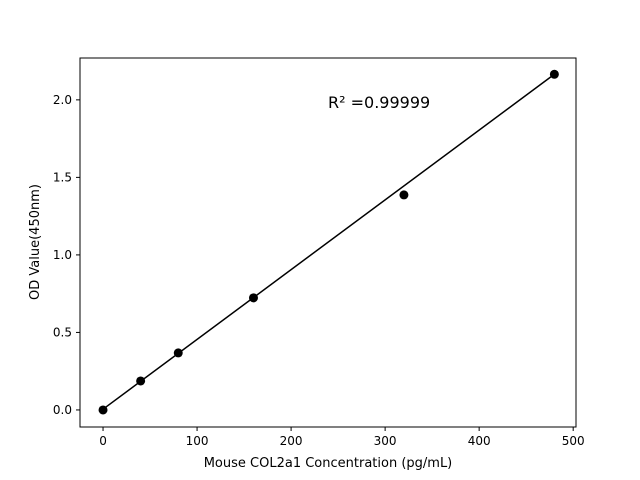  I want to click on x-tick-label: 400, so click(479, 441).